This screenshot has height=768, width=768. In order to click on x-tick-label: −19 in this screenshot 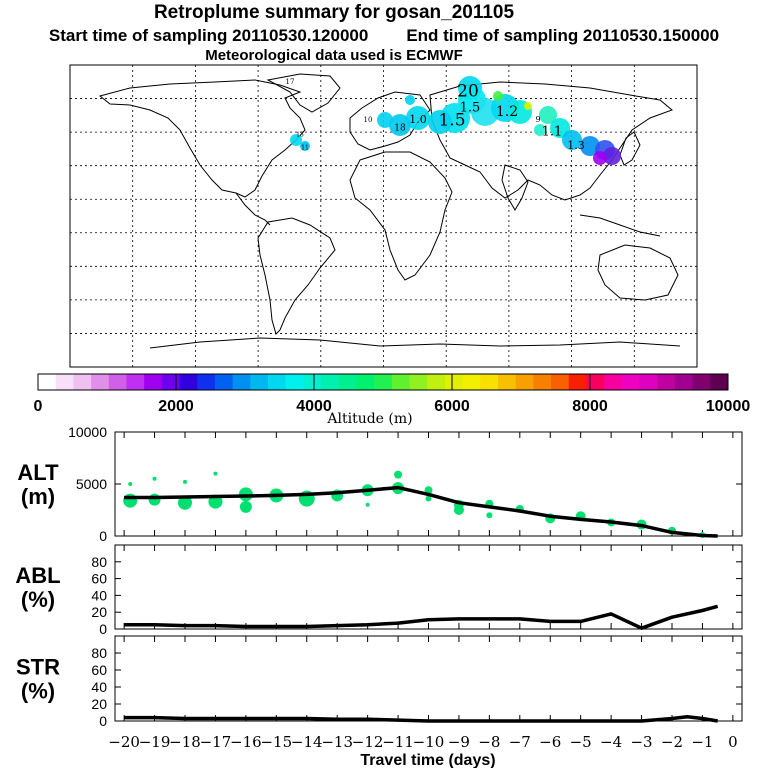, I will do `click(155, 742)`.